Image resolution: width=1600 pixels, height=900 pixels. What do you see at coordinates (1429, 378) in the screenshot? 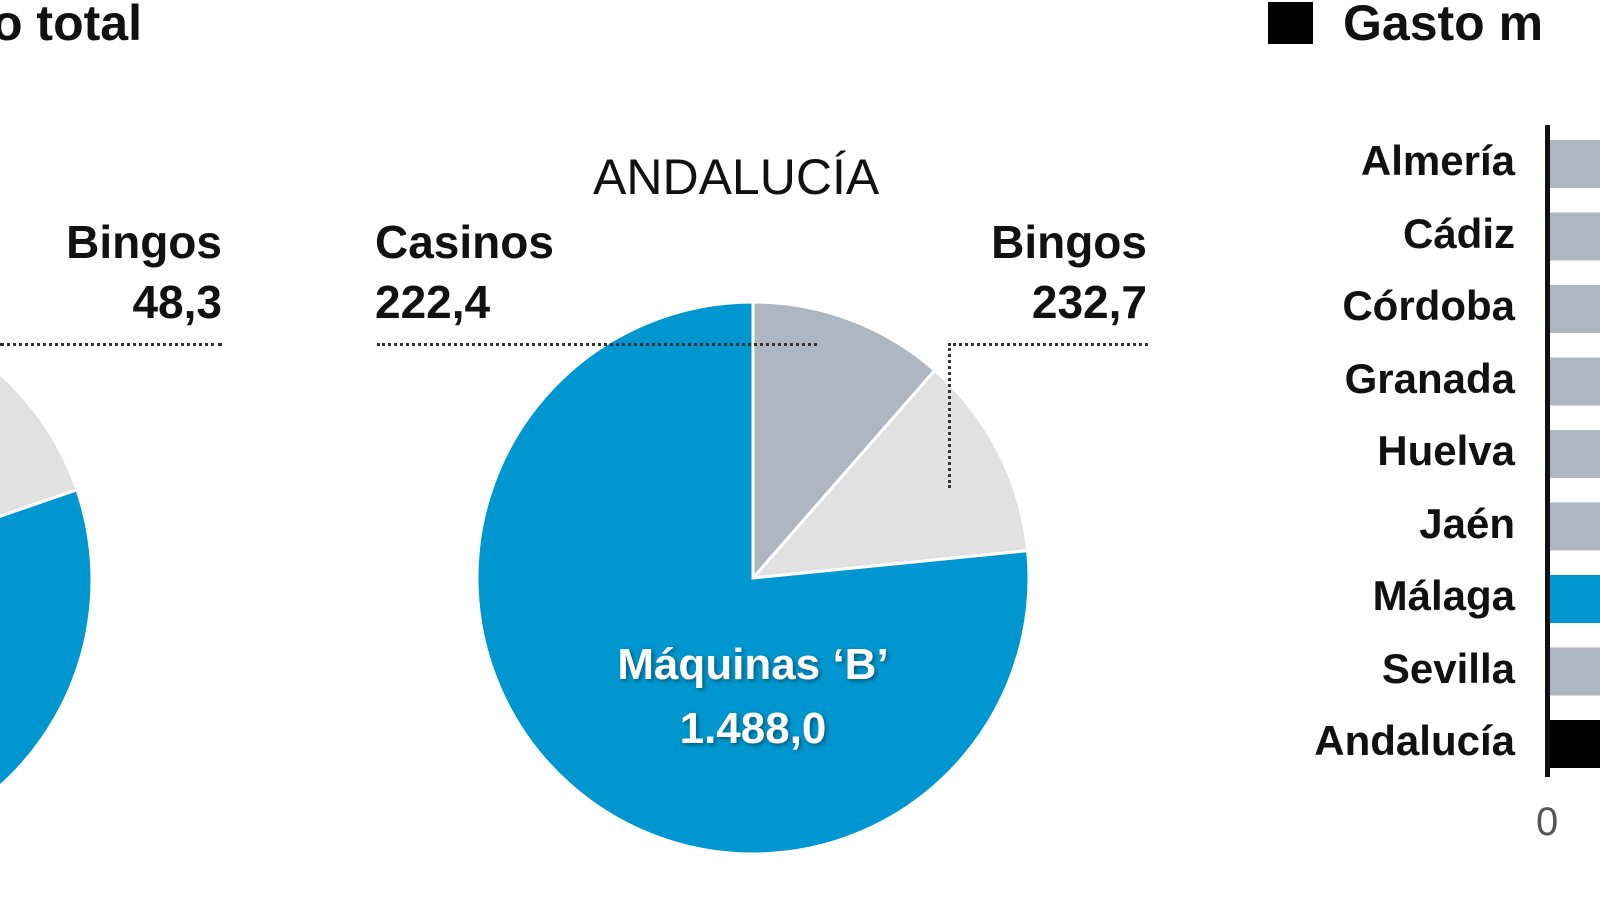
I see `category-label: Granada` at bounding box center [1429, 378].